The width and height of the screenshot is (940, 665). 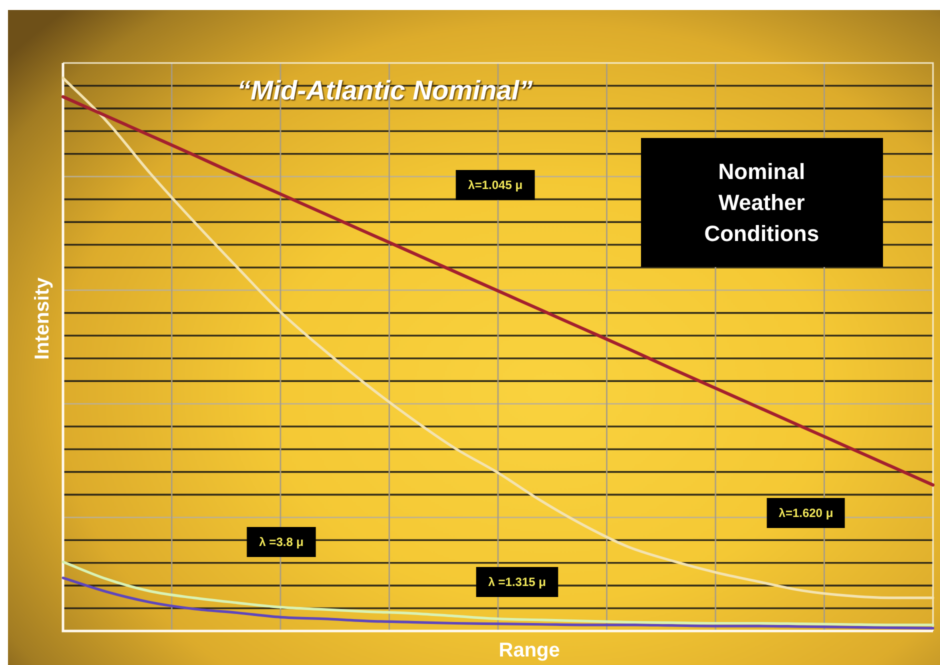 What do you see at coordinates (529, 651) in the screenshot?
I see `x-axis-title: Range` at bounding box center [529, 651].